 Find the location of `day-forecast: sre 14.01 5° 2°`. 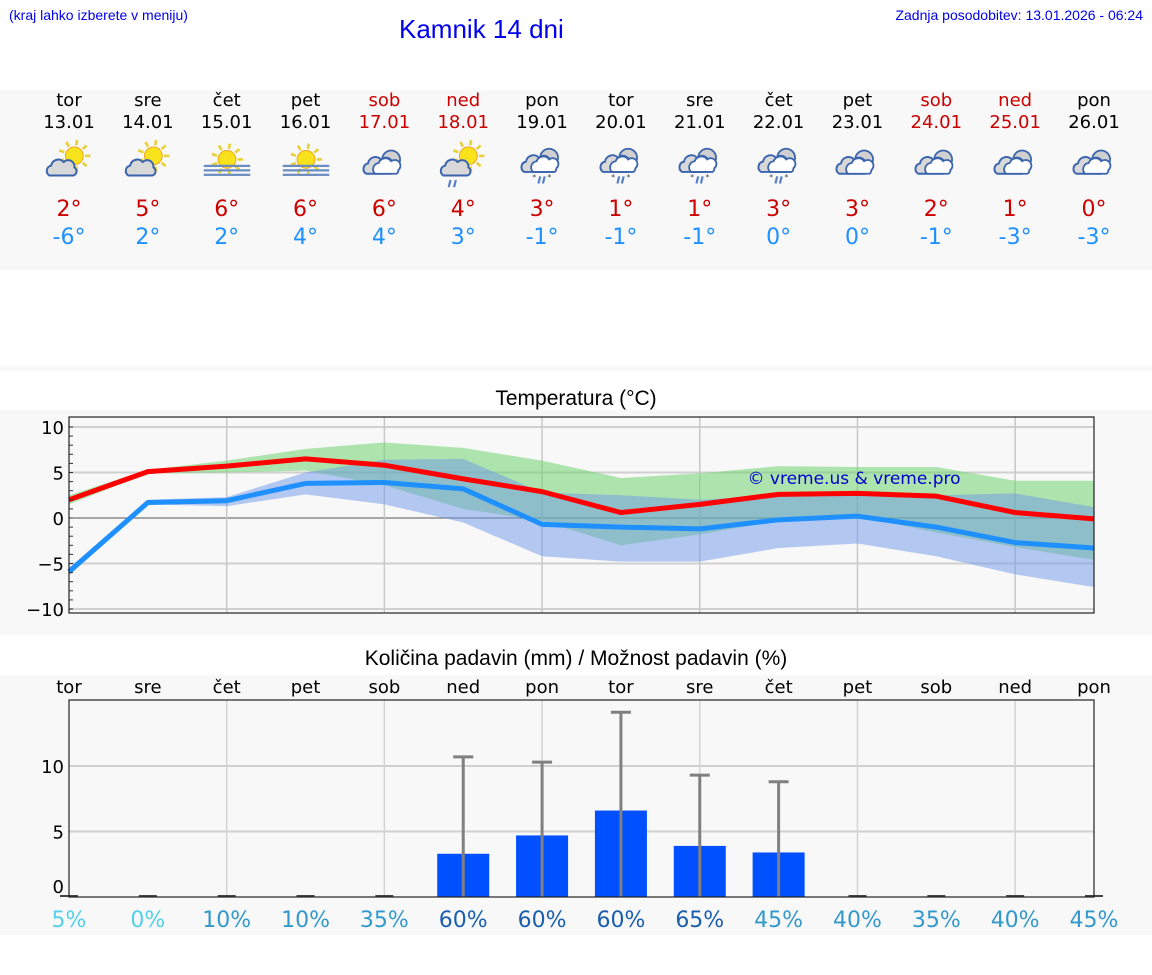

day-forecast: sre 14.01 5° 2° is located at coordinates (148, 171).